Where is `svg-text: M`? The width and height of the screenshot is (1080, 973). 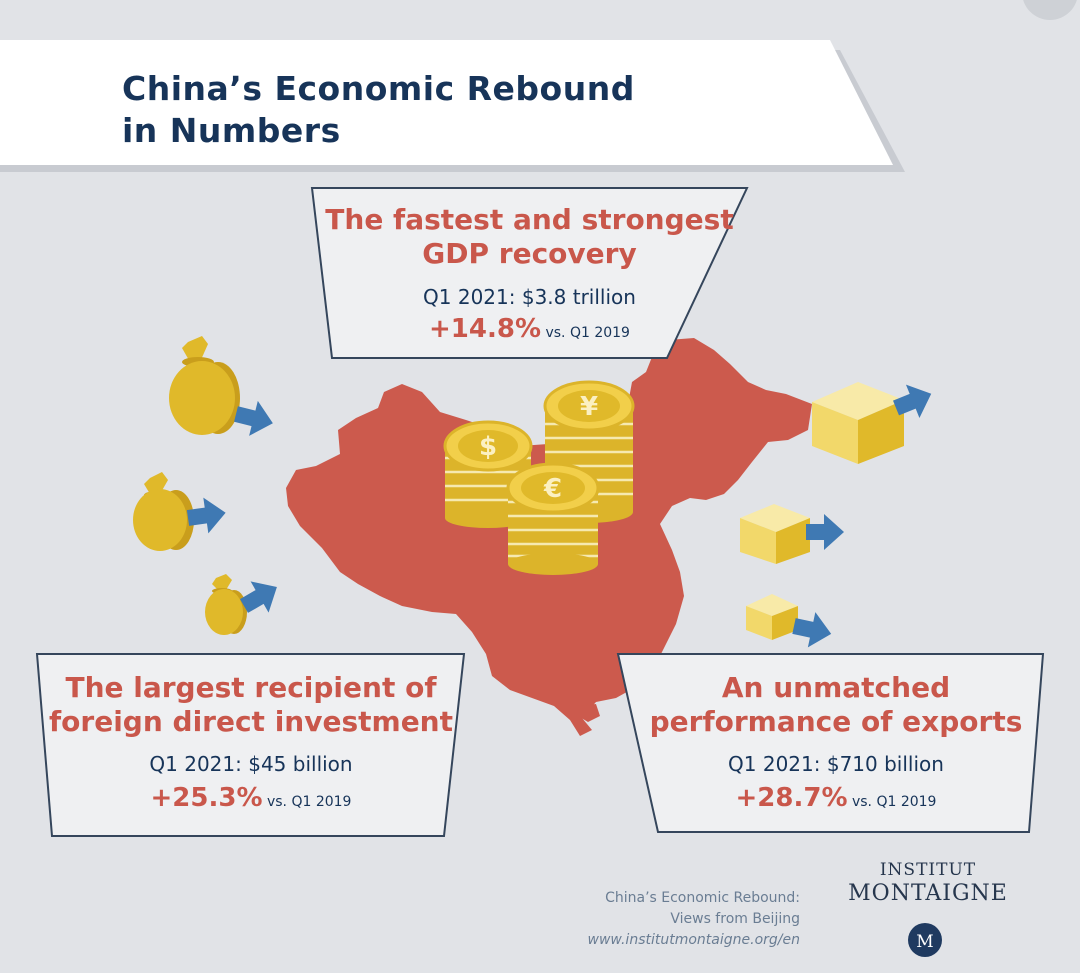
svg-text: M is located at coordinates (924, 942).